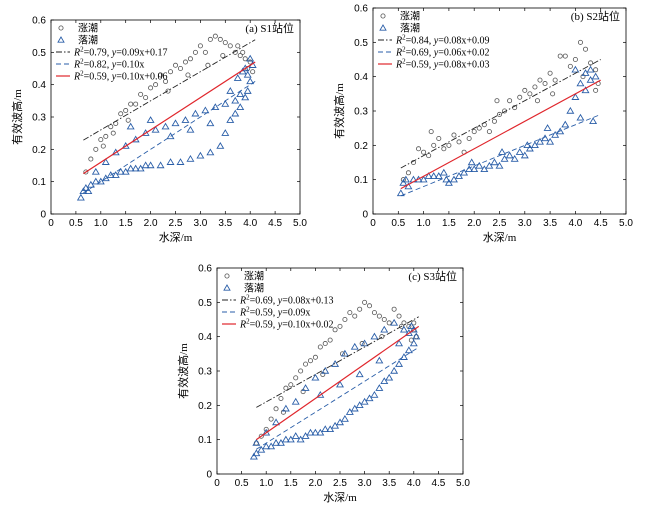  What do you see at coordinates (269, 28) in the screenshot?
I see `panel-title: (a) S1站位` at bounding box center [269, 28].